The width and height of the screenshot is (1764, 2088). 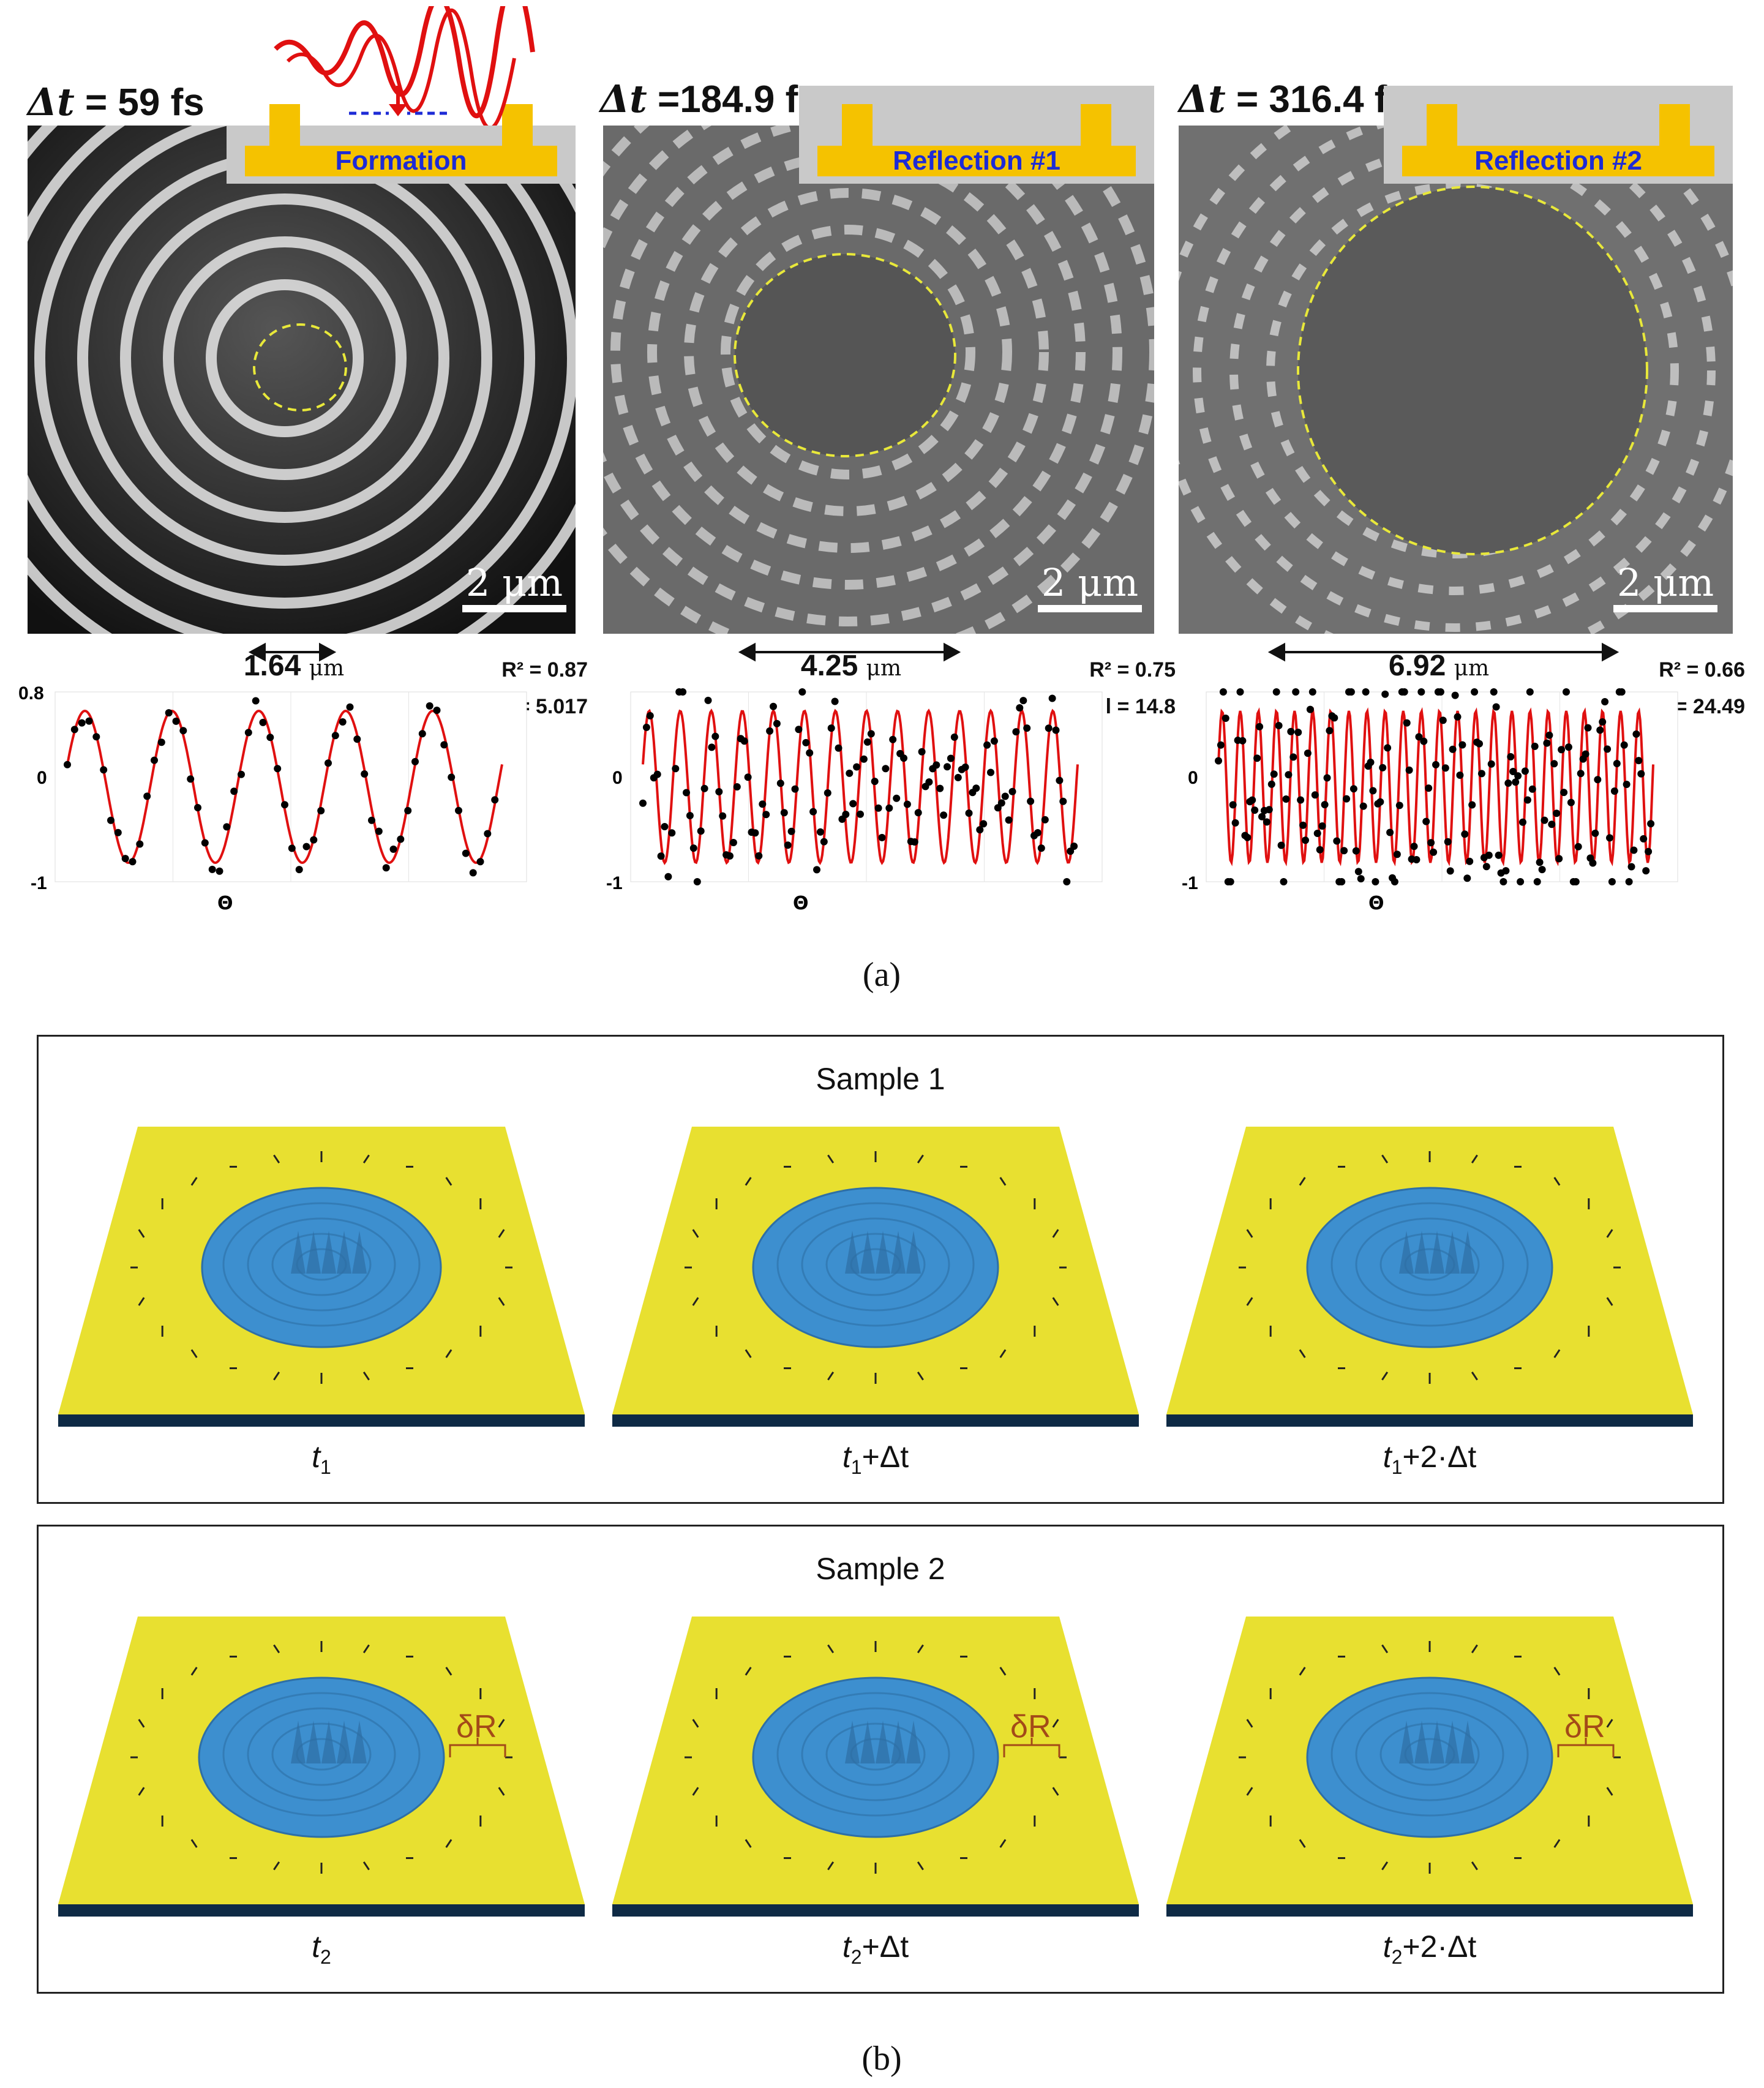 What do you see at coordinates (976, 161) in the screenshot?
I see `inset-label-2: Reflection #1` at bounding box center [976, 161].